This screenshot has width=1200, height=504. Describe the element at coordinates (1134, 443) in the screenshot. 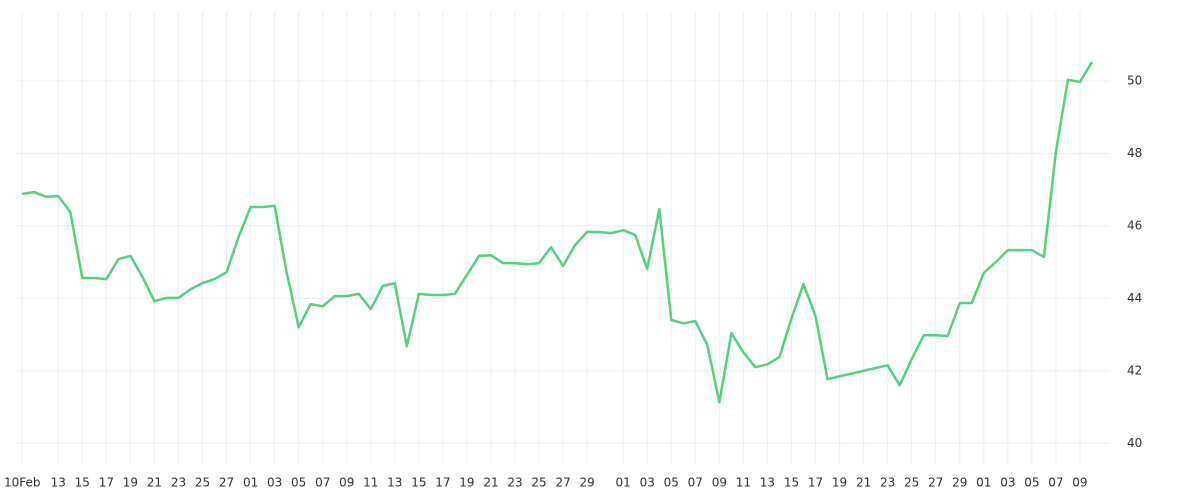

I see `y-tick-label: 40` at that location.